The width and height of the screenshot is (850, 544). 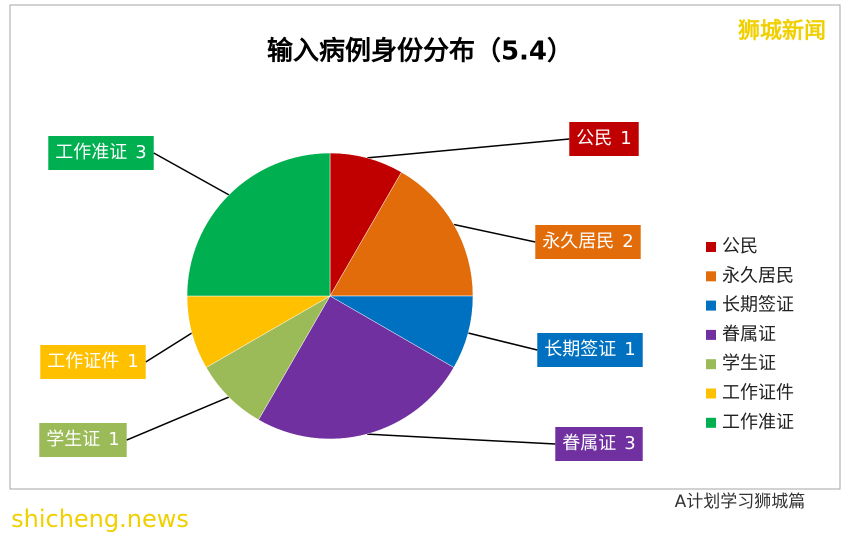 I want to click on label-text: 公民 1, so click(x=603, y=138).